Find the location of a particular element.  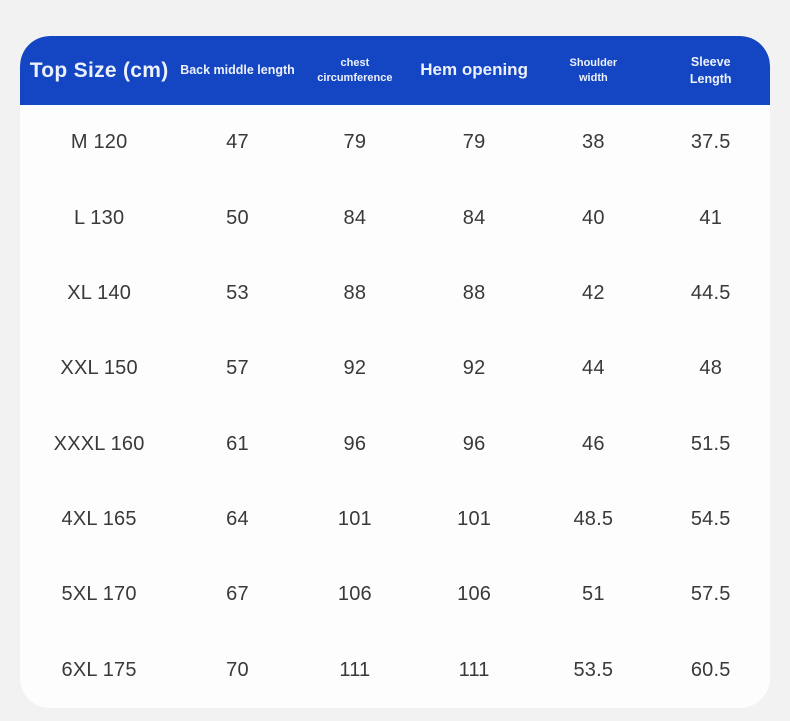

sleeve-length-cell: 37.5 is located at coordinates (710, 142).